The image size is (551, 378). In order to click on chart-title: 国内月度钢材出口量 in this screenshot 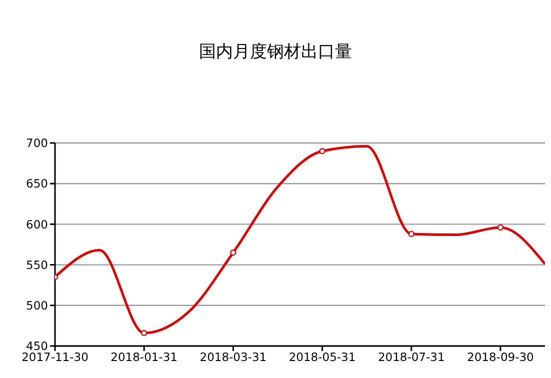, I will do `click(275, 52)`.